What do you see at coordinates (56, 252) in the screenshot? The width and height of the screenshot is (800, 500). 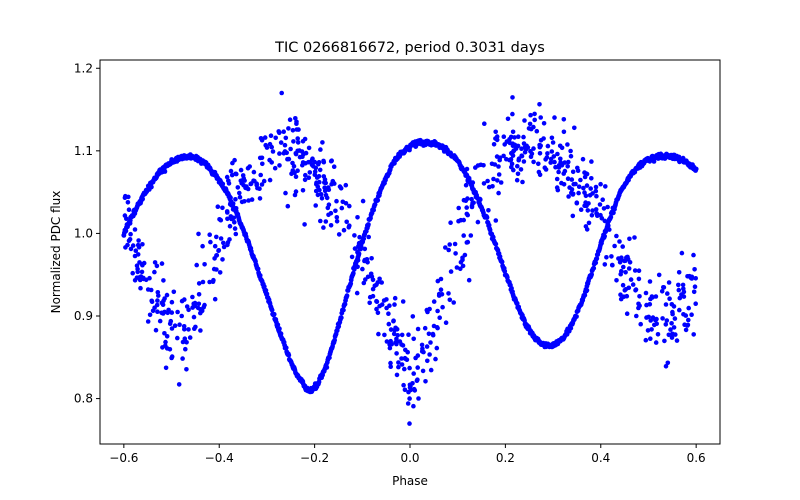 I see `y-axis-label: Normalized PDC flux` at bounding box center [56, 252].